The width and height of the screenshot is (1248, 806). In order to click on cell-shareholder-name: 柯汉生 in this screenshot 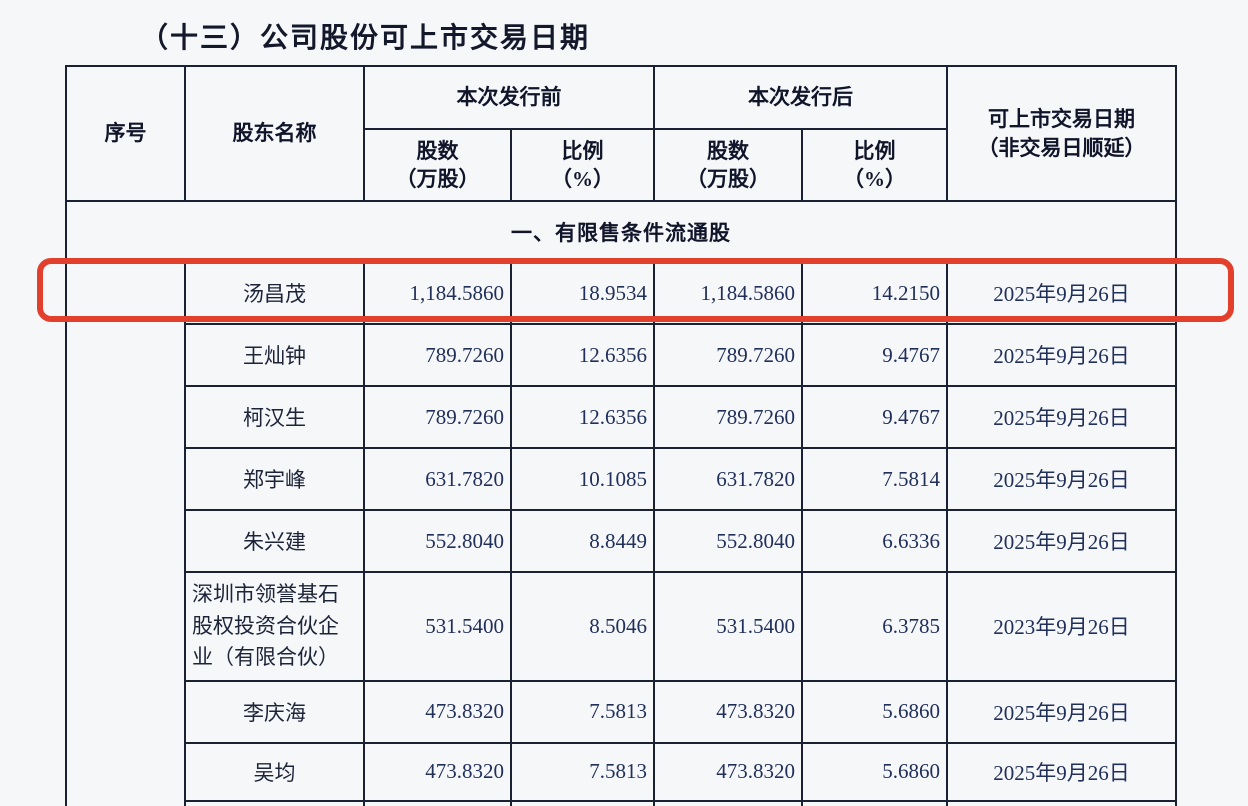, I will do `click(274, 417)`.